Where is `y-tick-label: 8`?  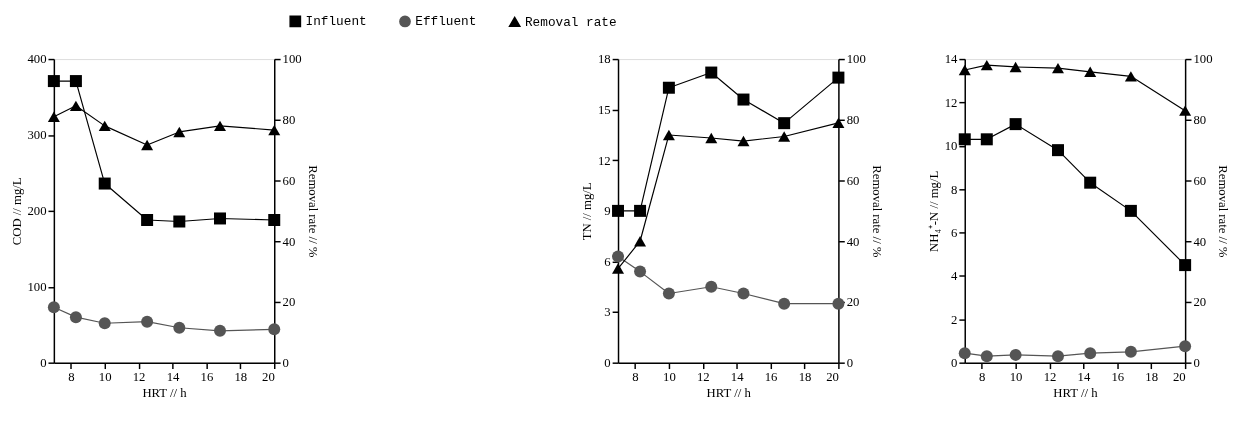
y-tick-label: 8 is located at coordinates (954, 189).